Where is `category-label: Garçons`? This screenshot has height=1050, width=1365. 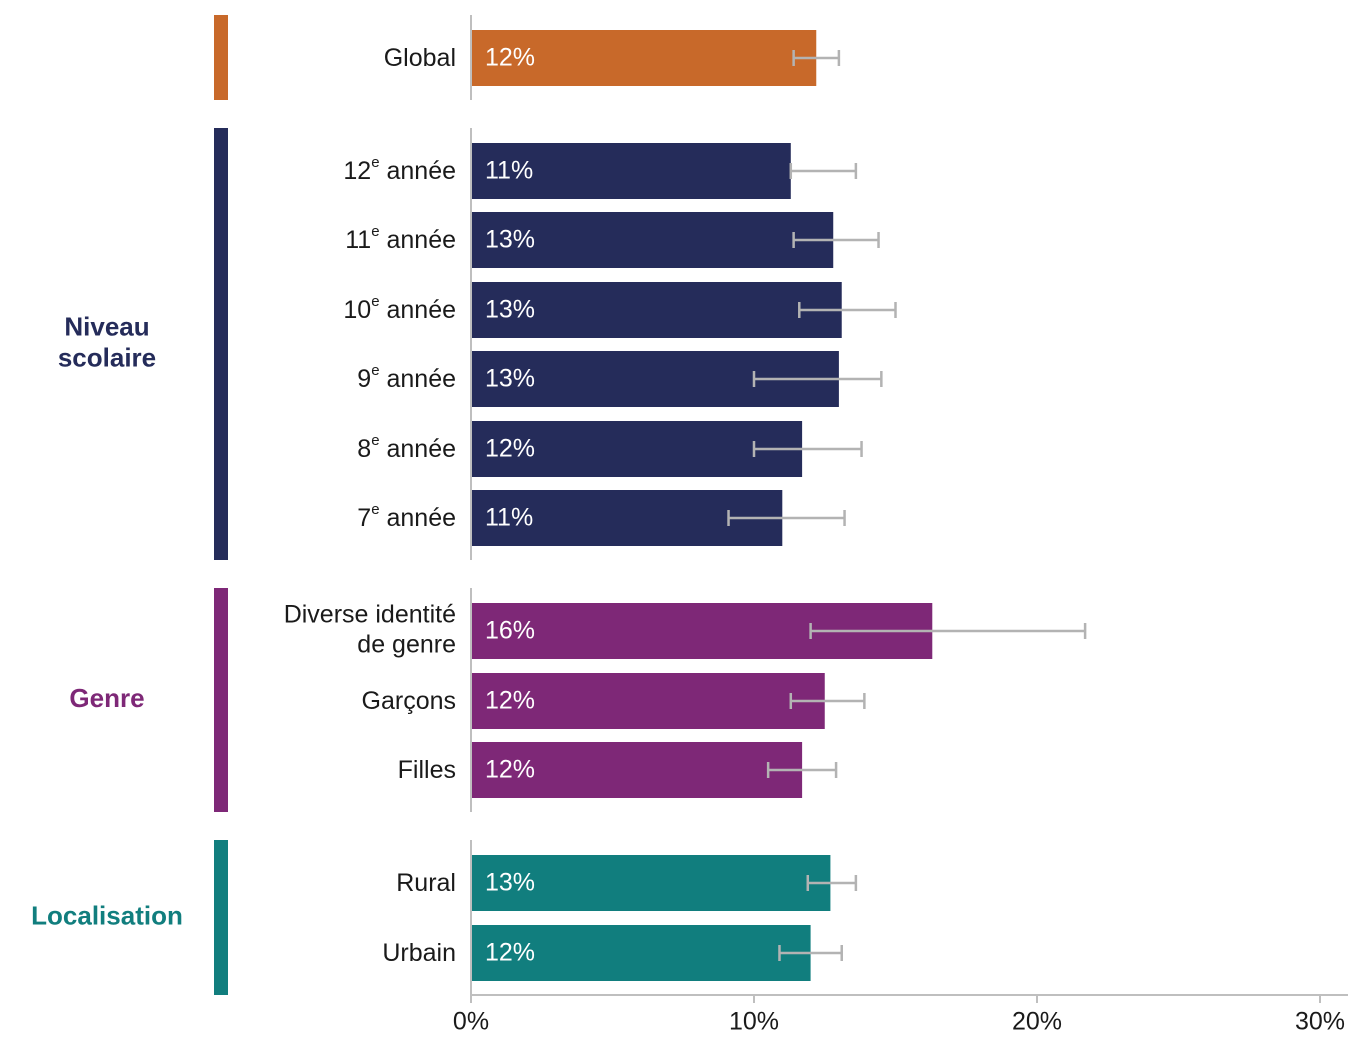 category-label: Garçons is located at coordinates (409, 701).